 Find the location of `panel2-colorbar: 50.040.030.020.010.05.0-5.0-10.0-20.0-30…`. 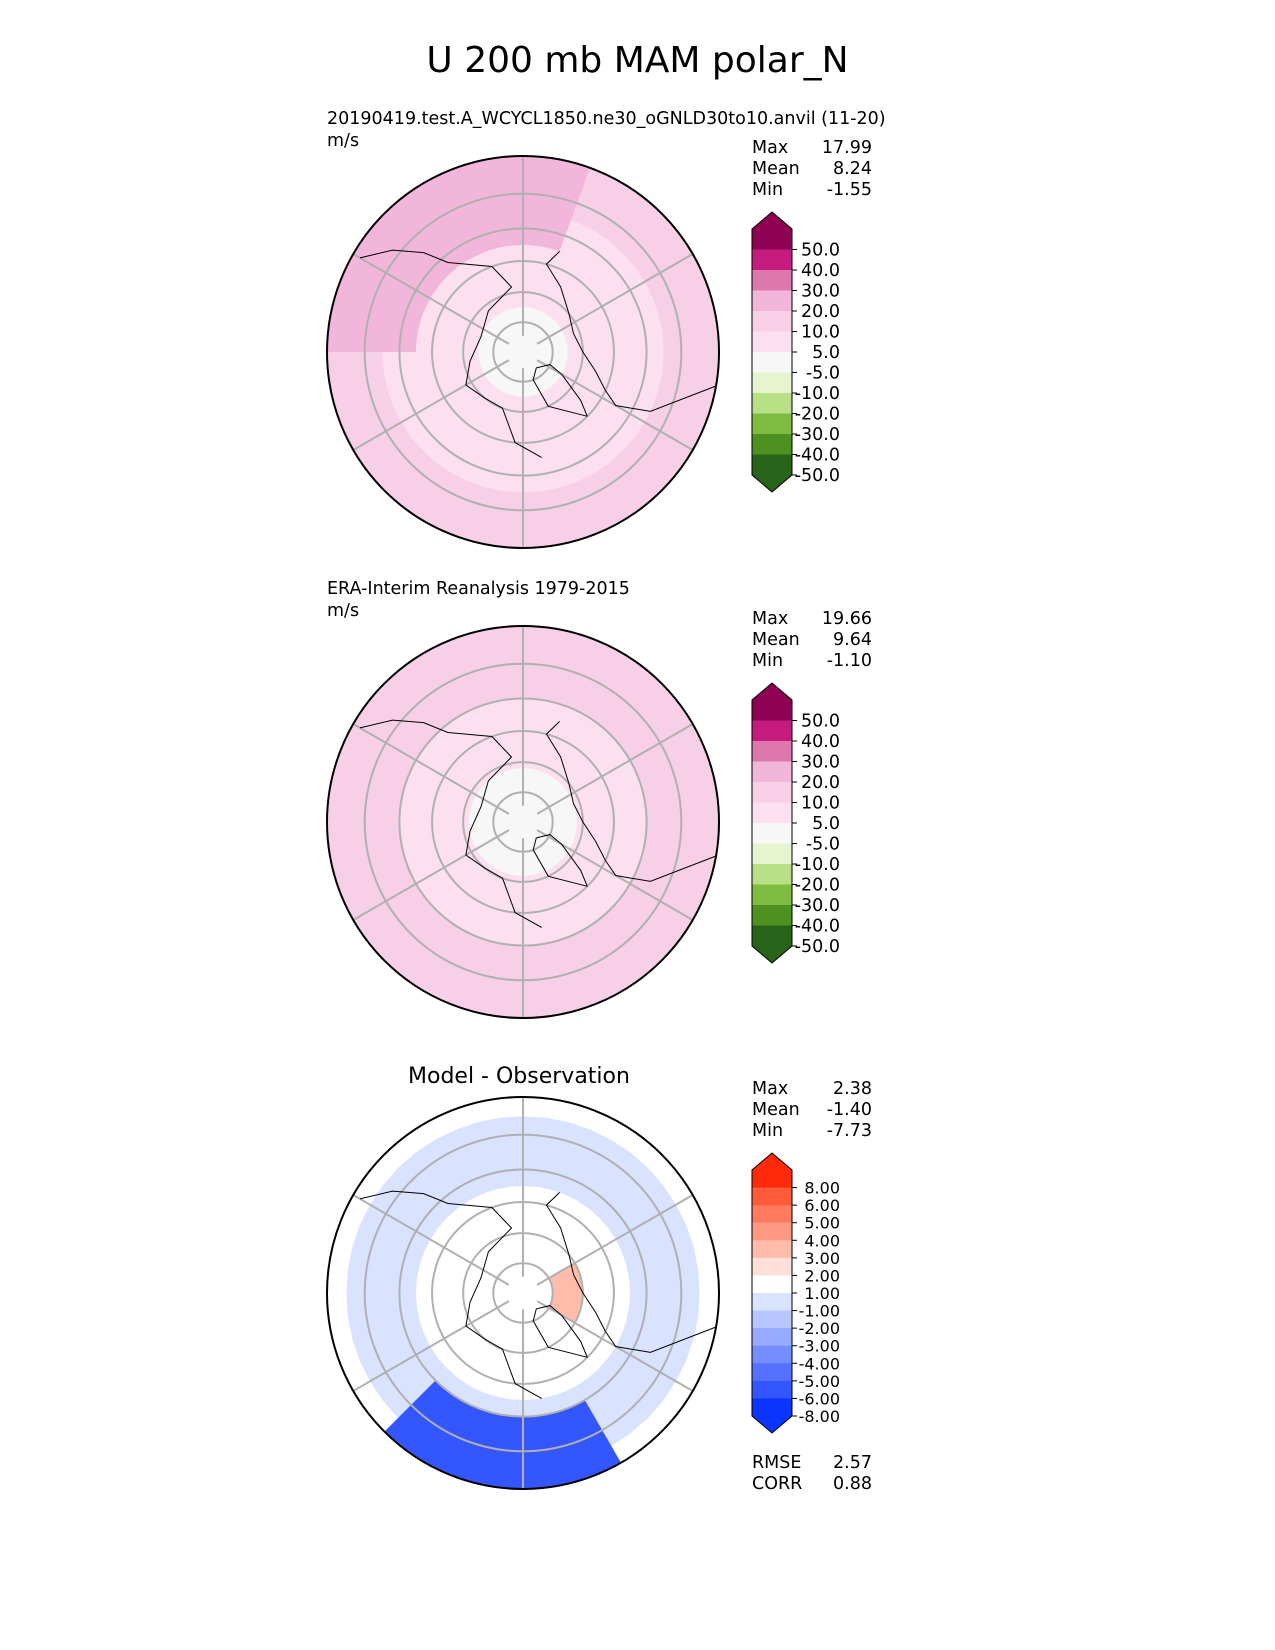

panel2-colorbar: 50.040.030.020.010.05.0-5.0-10.0-20.0-30… is located at coordinates (795, 823).